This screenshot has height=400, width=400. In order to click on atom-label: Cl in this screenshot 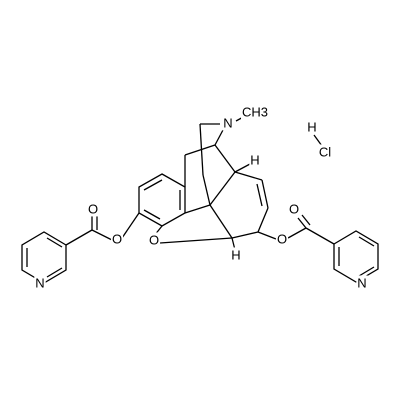, I will do `click(325, 151)`.